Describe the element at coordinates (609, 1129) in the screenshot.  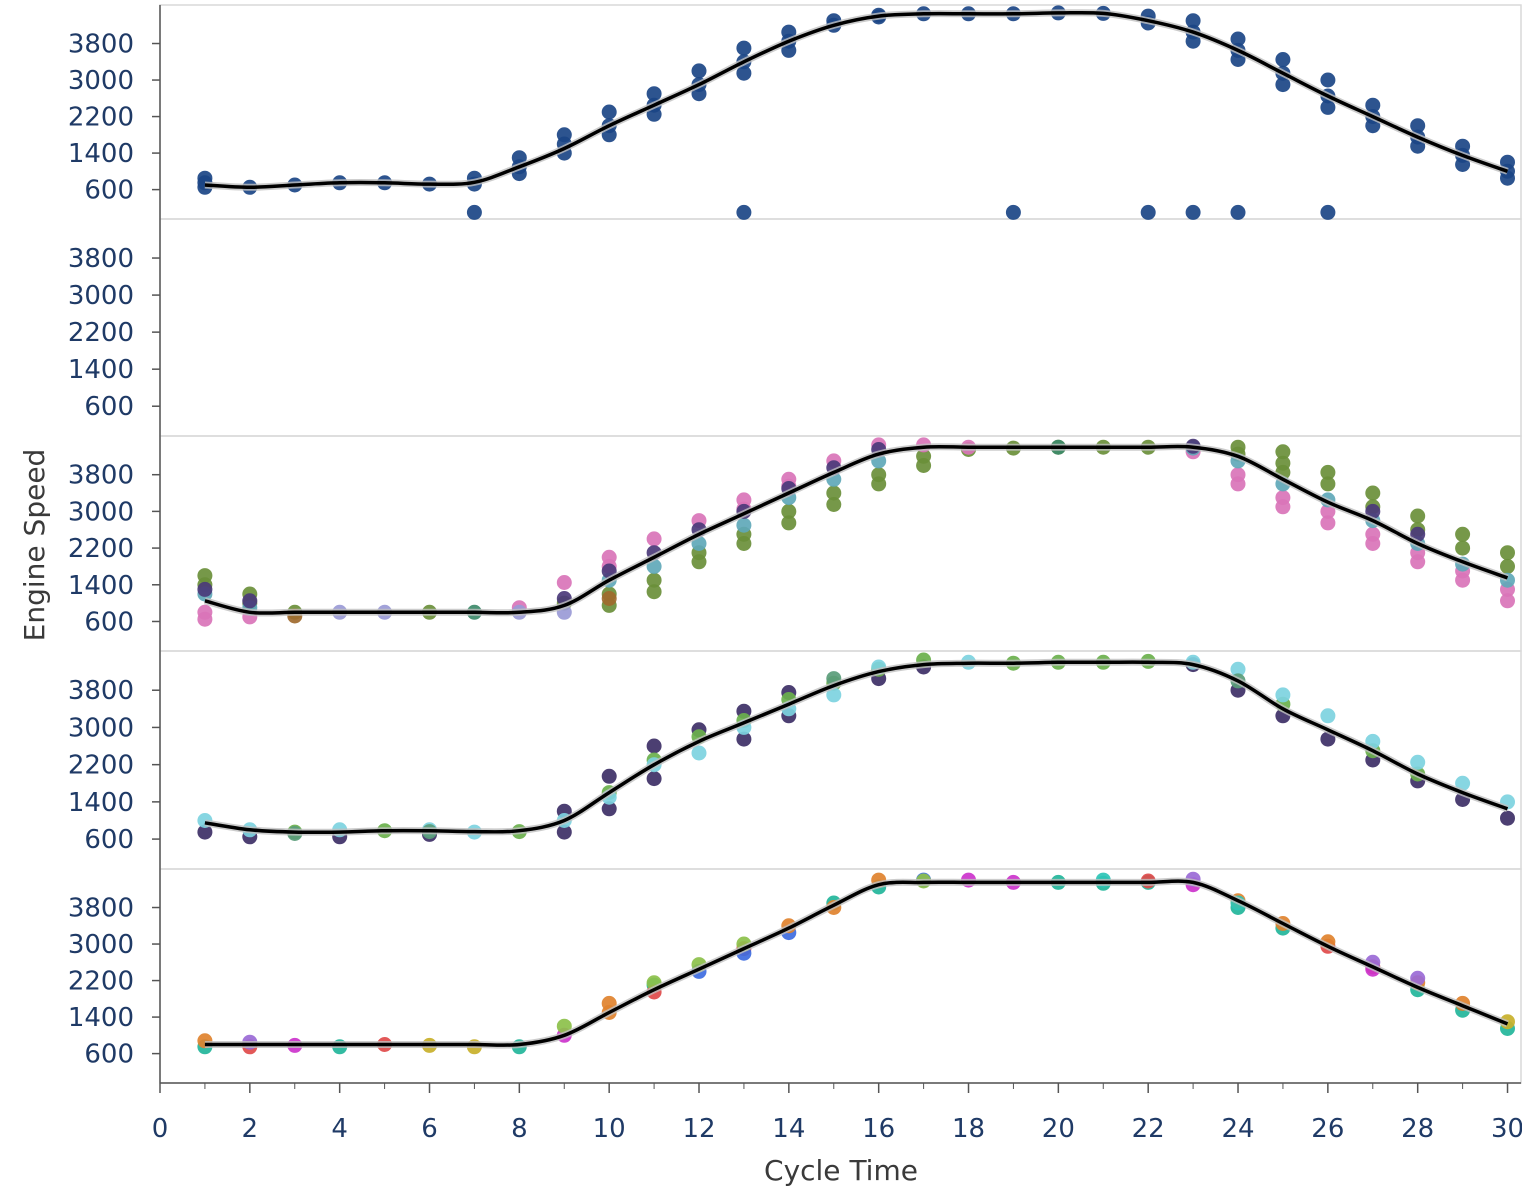
I see `x-tick-label: 10` at that location.